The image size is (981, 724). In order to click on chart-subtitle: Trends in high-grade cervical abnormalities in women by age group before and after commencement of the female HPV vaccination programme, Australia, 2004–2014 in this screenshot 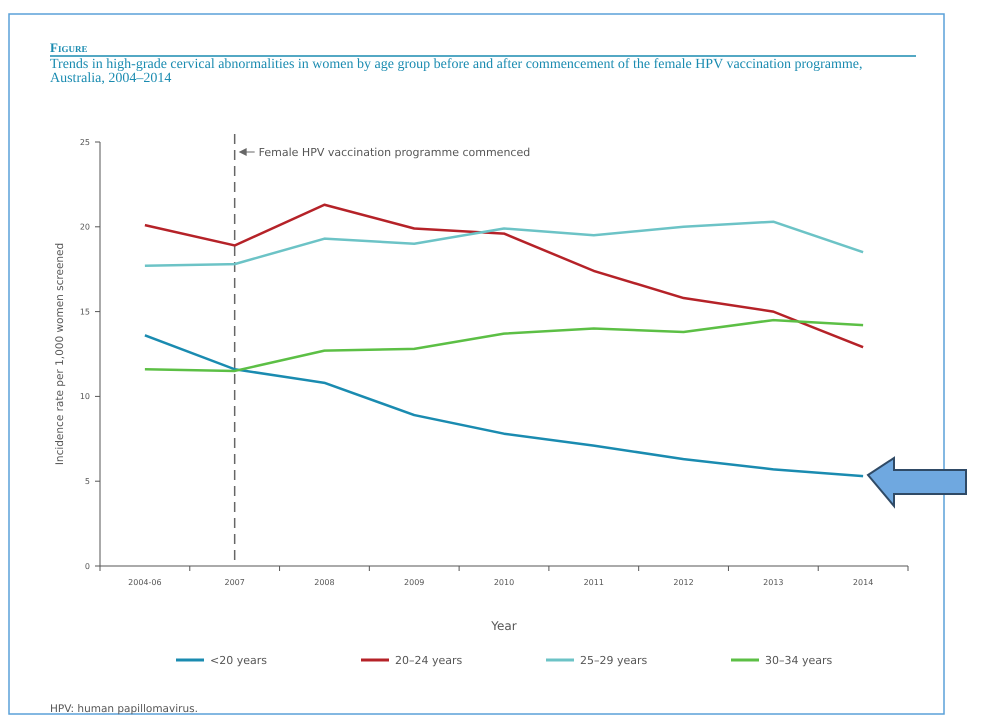, I will do `click(457, 71)`.